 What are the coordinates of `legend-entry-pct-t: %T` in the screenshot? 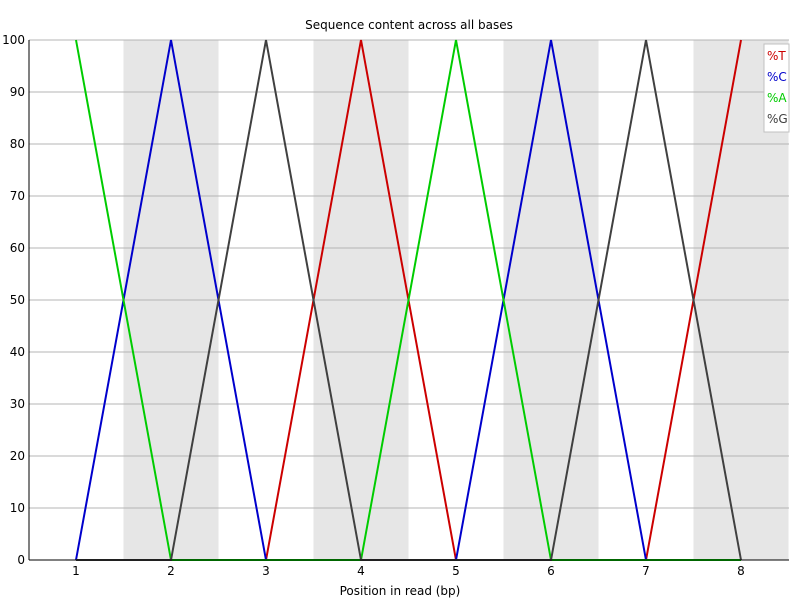 It's located at (776, 56).